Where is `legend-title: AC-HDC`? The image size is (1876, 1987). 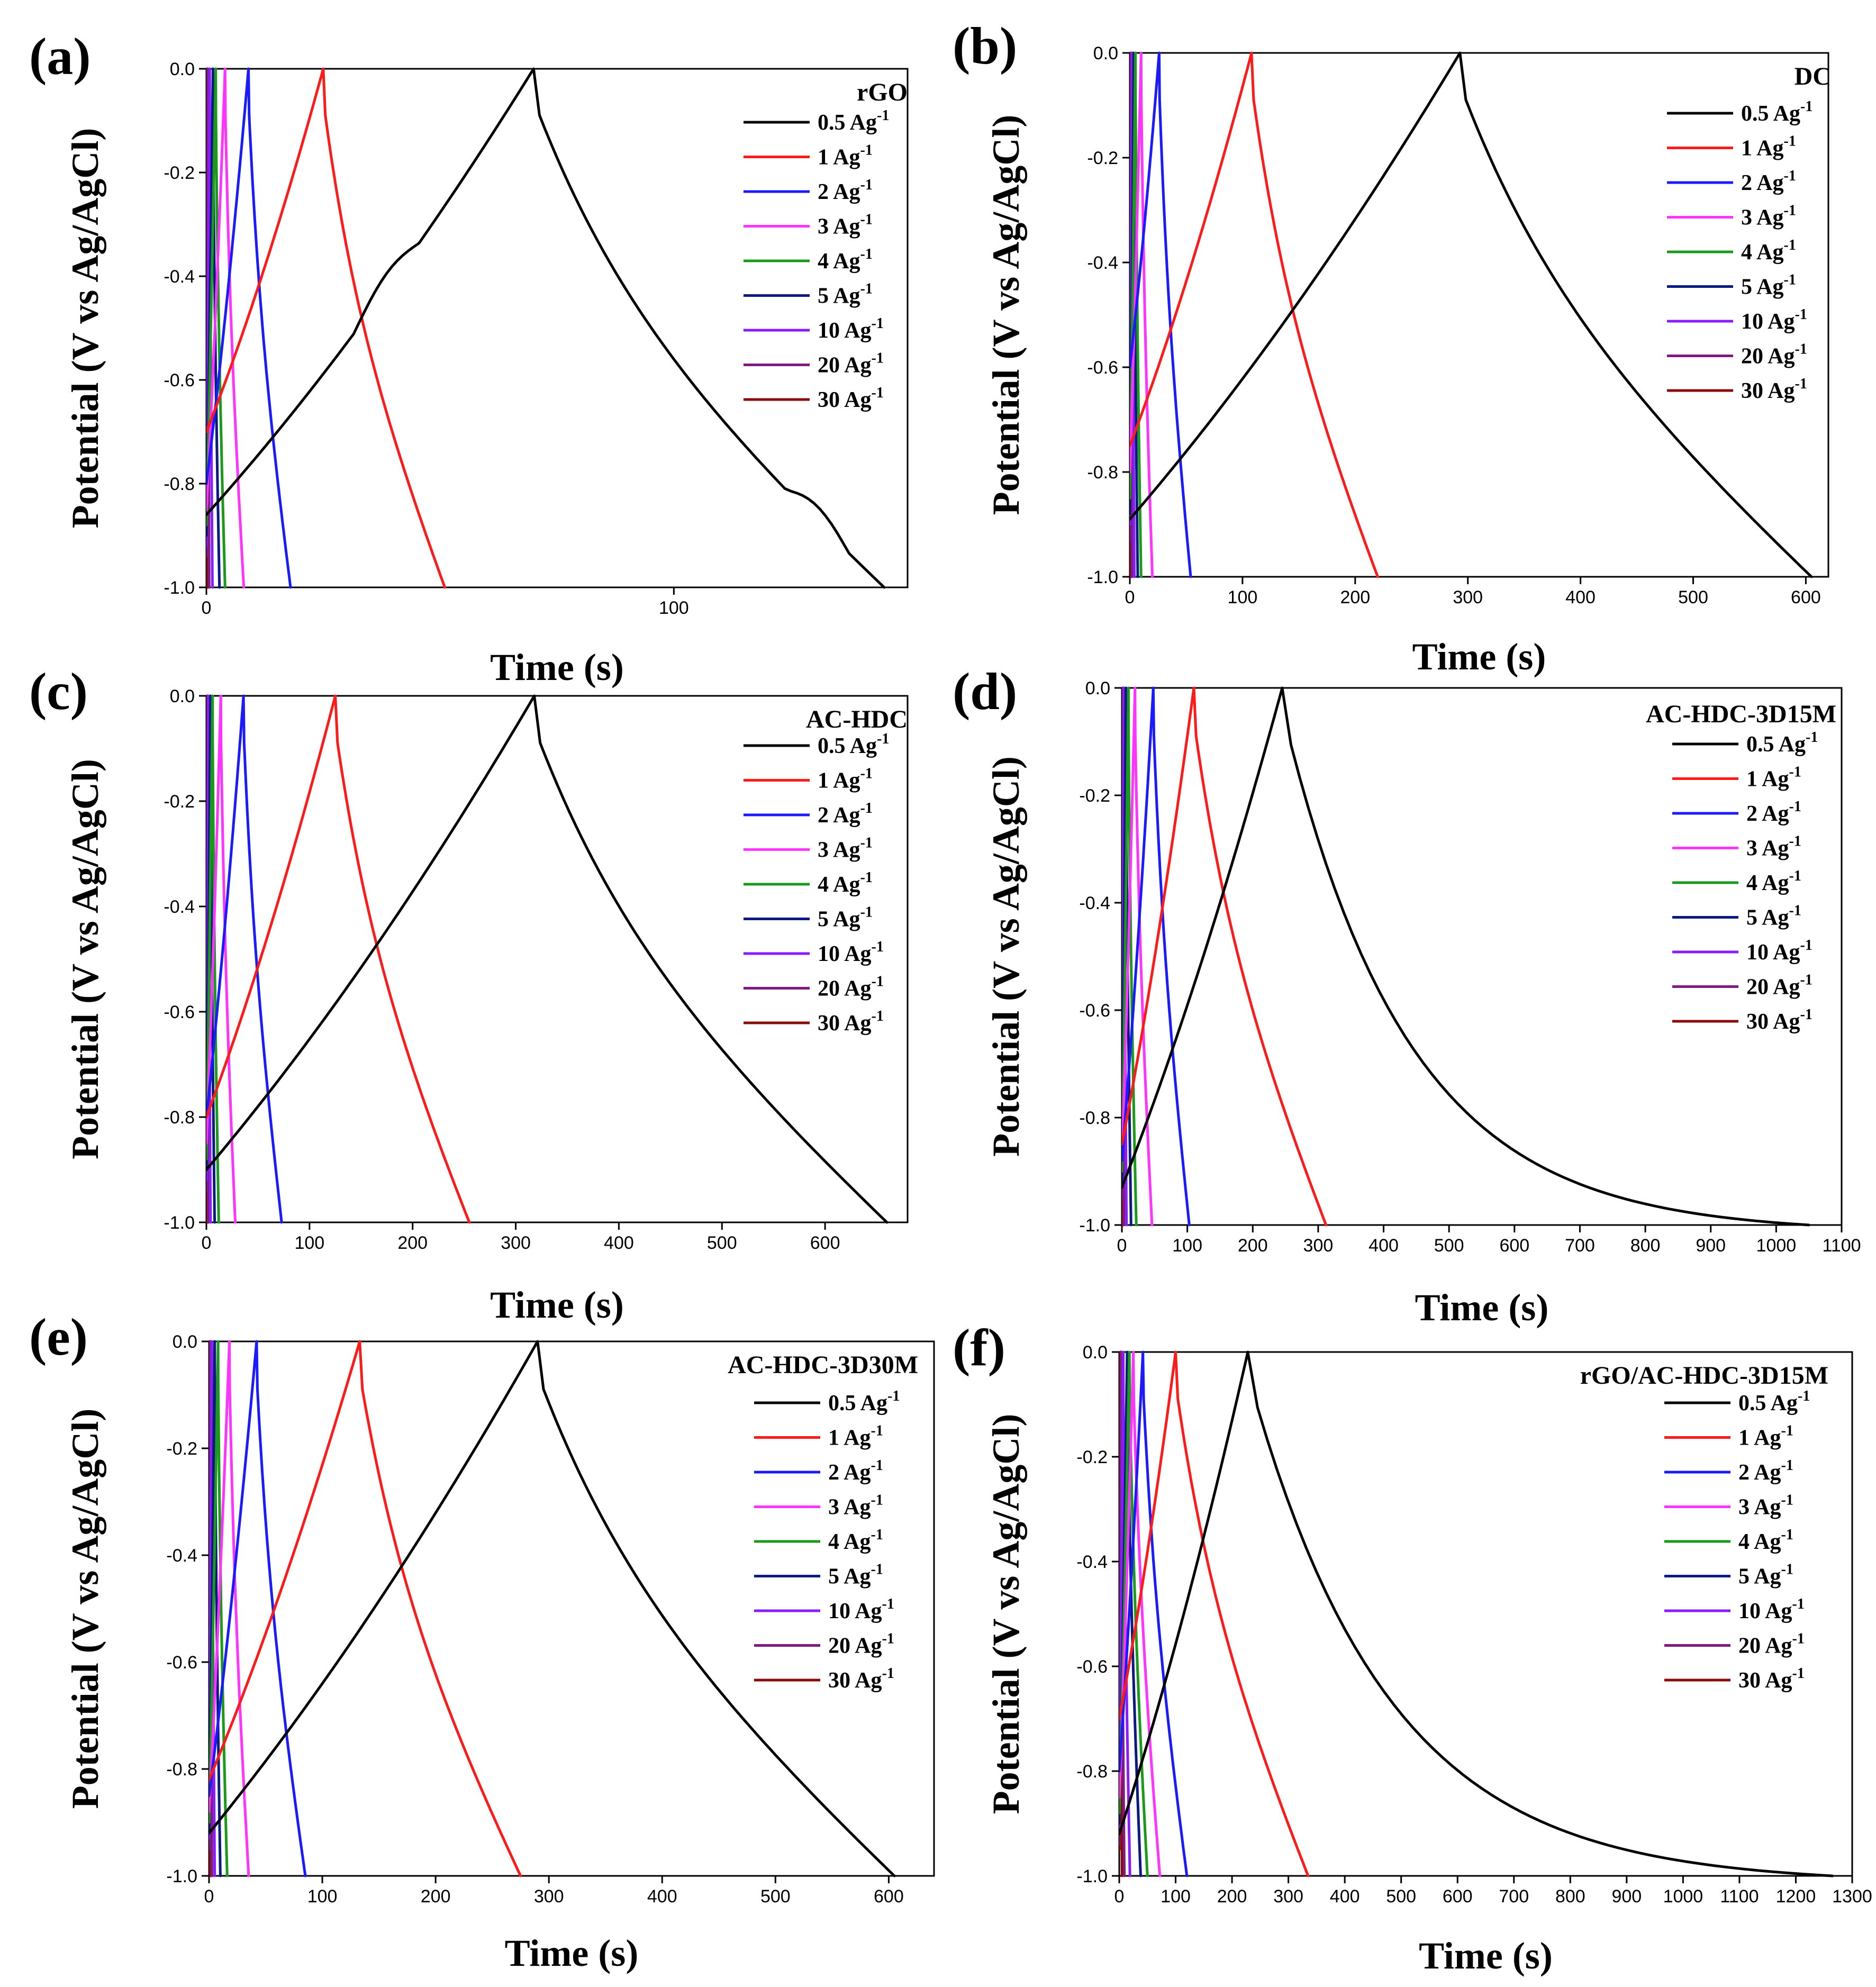 legend-title: AC-HDC is located at coordinates (857, 719).